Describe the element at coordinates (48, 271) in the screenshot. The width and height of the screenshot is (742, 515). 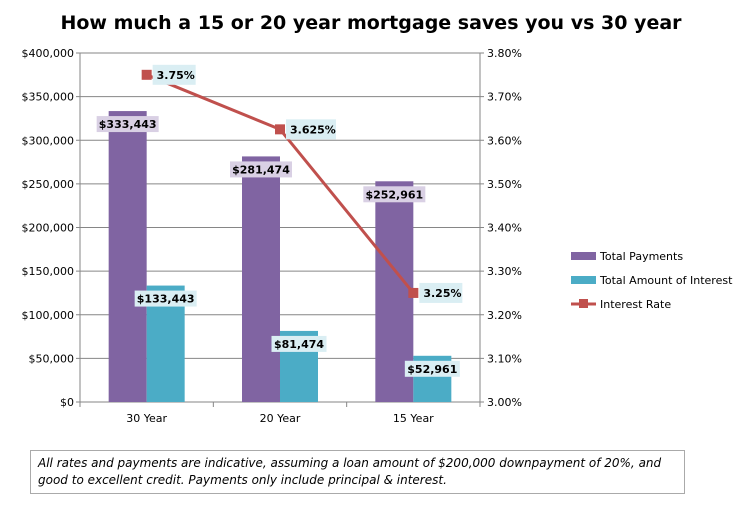
I see `left-axis-tick-label: $150,000` at that location.